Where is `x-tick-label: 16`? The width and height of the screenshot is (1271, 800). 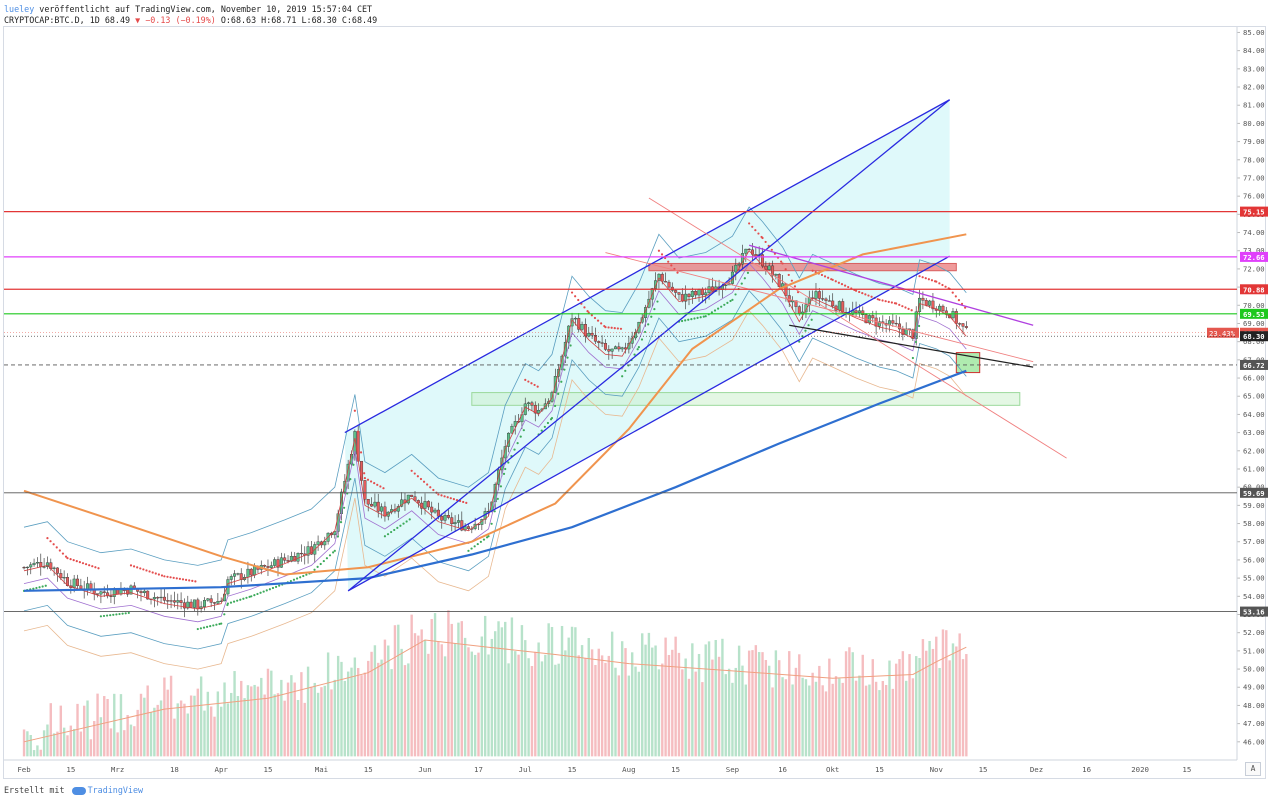
x-tick-label: 16 is located at coordinates (1086, 769).